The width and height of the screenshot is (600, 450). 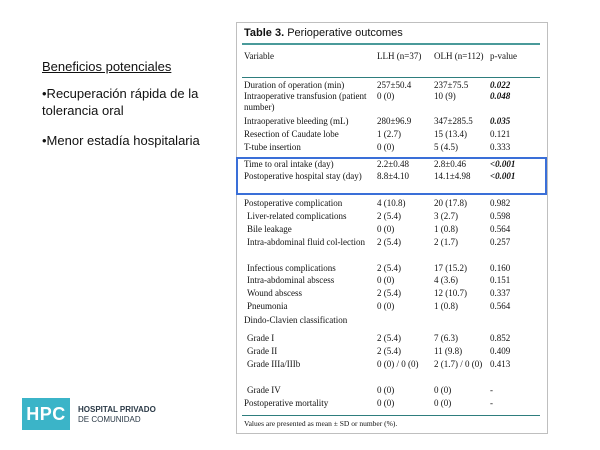 I want to click on cell-variable: Time to oral intake (day), so click(x=289, y=164).